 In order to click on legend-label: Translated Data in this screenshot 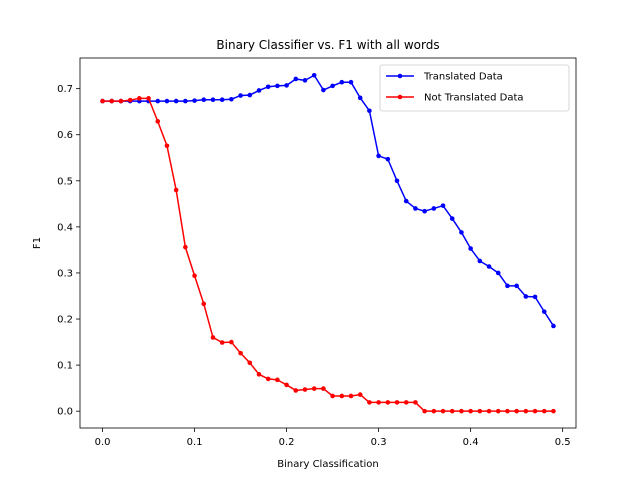, I will do `click(463, 77)`.